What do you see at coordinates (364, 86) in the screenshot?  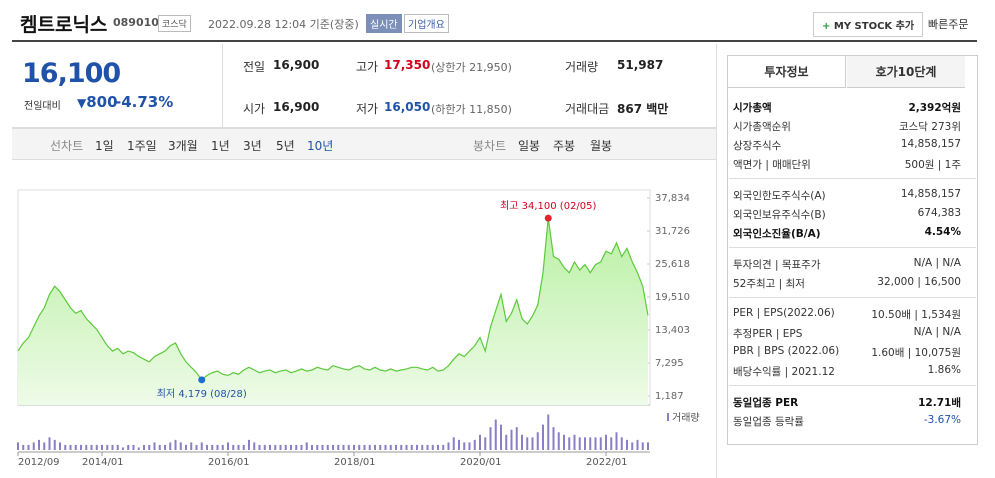 I see `quote-box` at bounding box center [364, 86].